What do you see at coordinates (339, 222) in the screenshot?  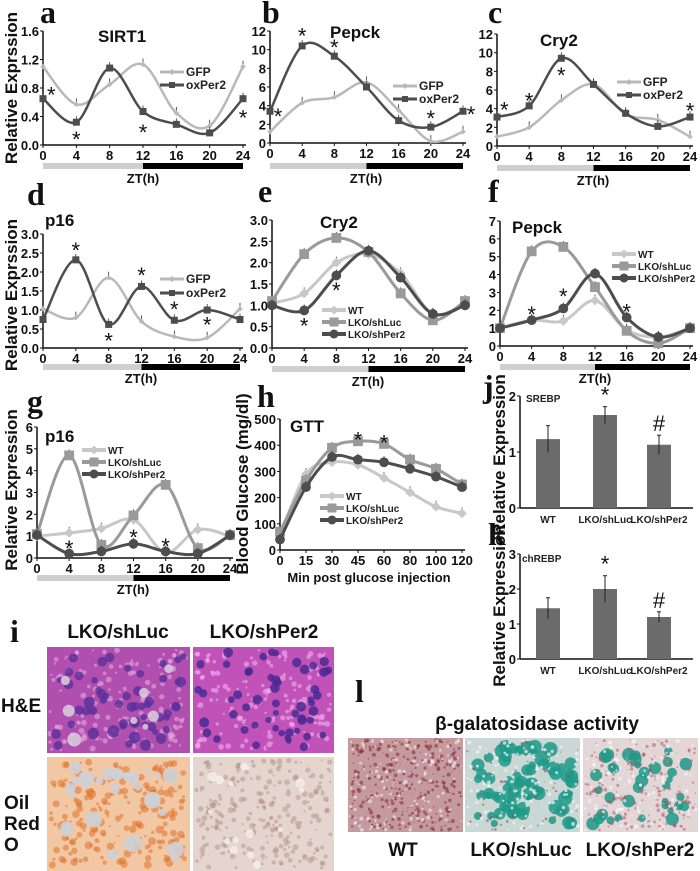 I see `chart-title: Cry2` at bounding box center [339, 222].